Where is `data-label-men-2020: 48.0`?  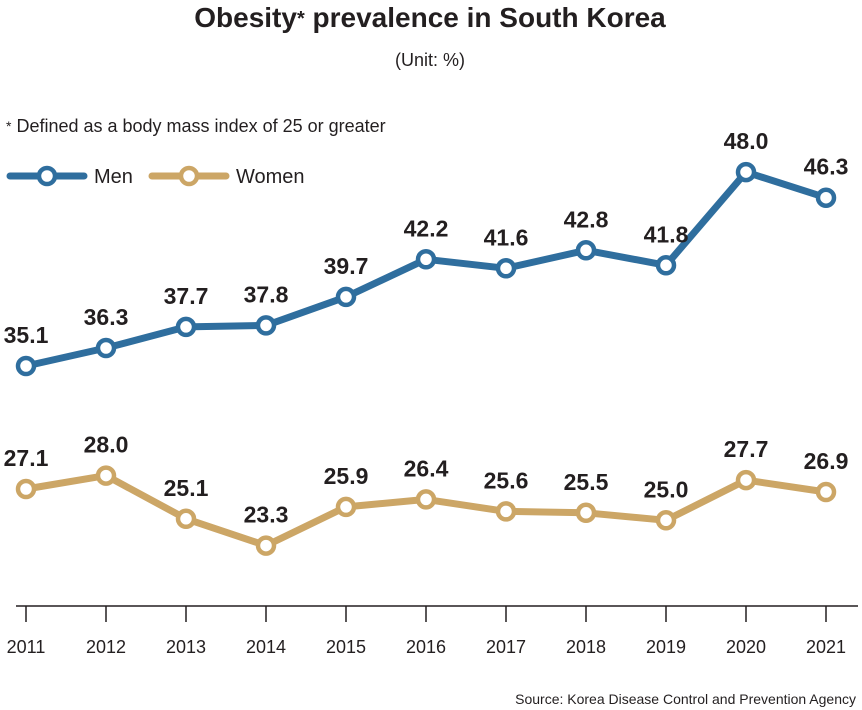
data-label-men-2020: 48.0 is located at coordinates (746, 141).